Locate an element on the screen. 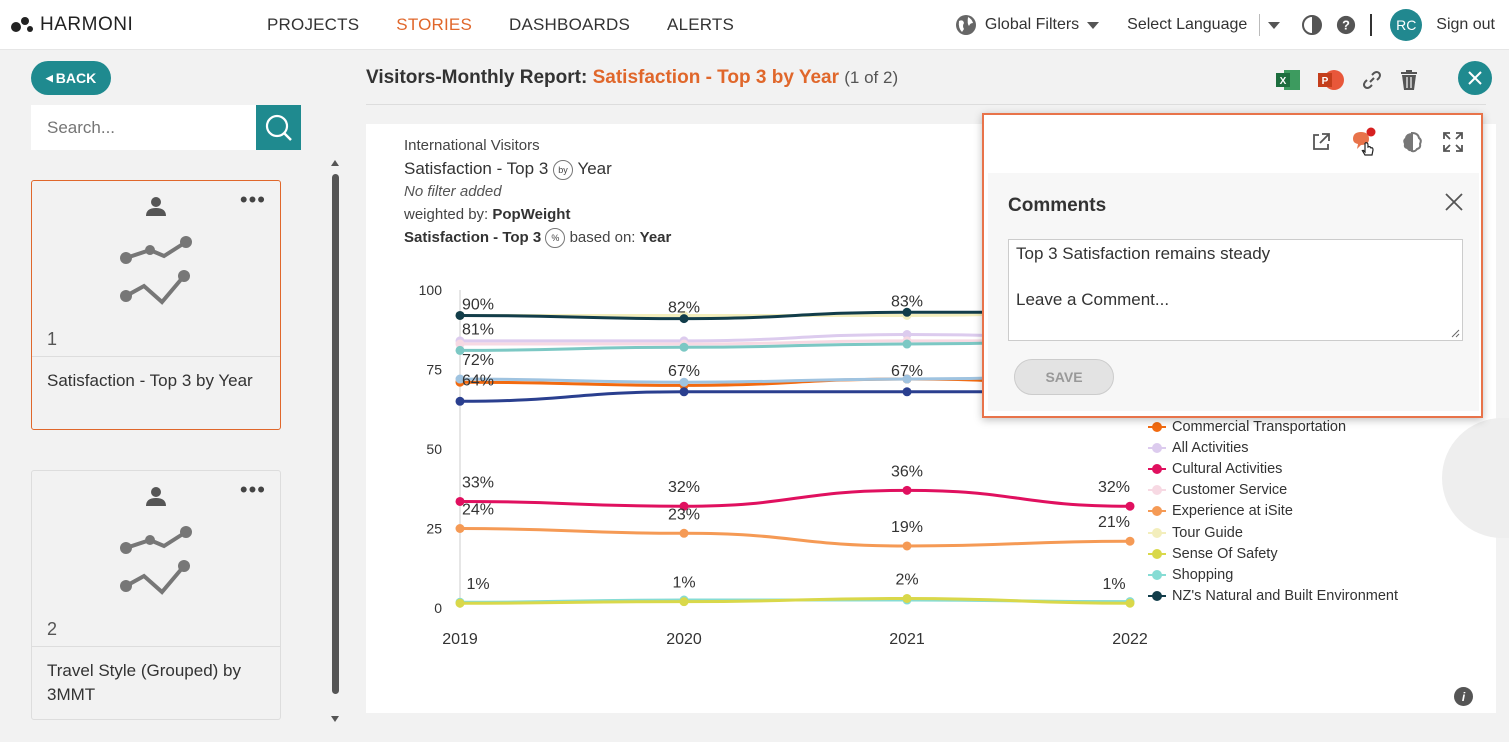  help-icon: ? is located at coordinates (1346, 25).